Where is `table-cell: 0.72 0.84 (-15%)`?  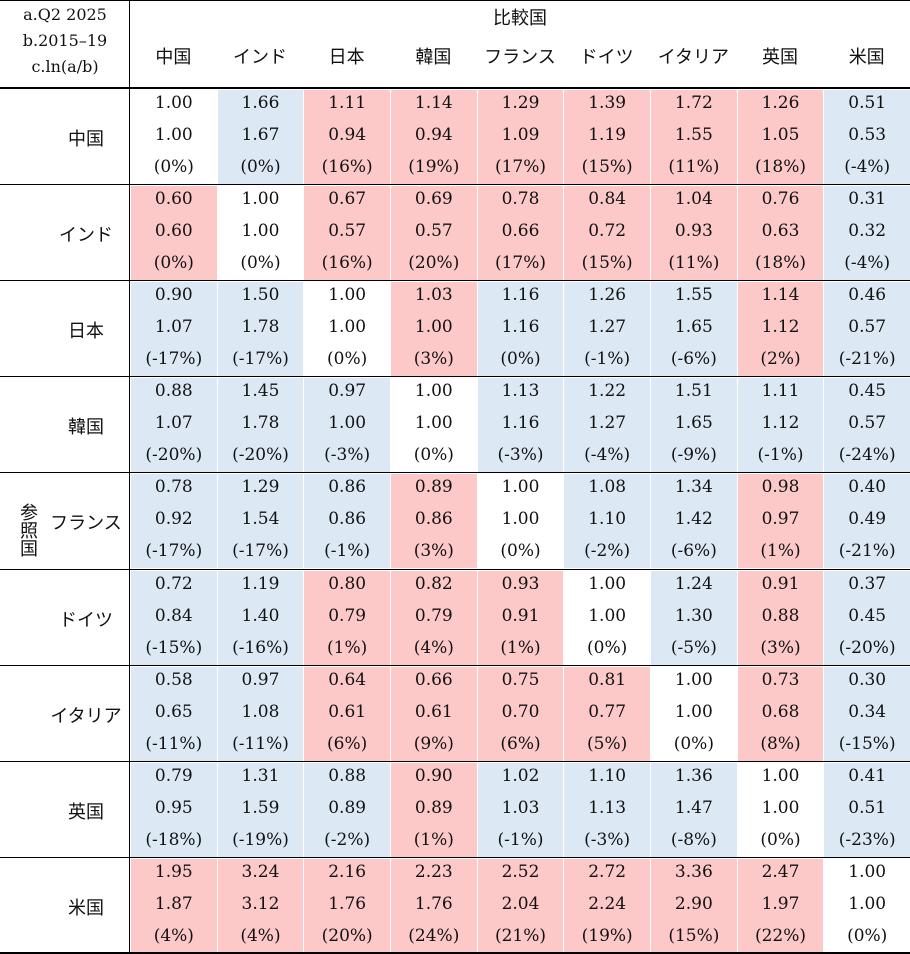
table-cell: 0.72 0.84 (-15%) is located at coordinates (174, 617).